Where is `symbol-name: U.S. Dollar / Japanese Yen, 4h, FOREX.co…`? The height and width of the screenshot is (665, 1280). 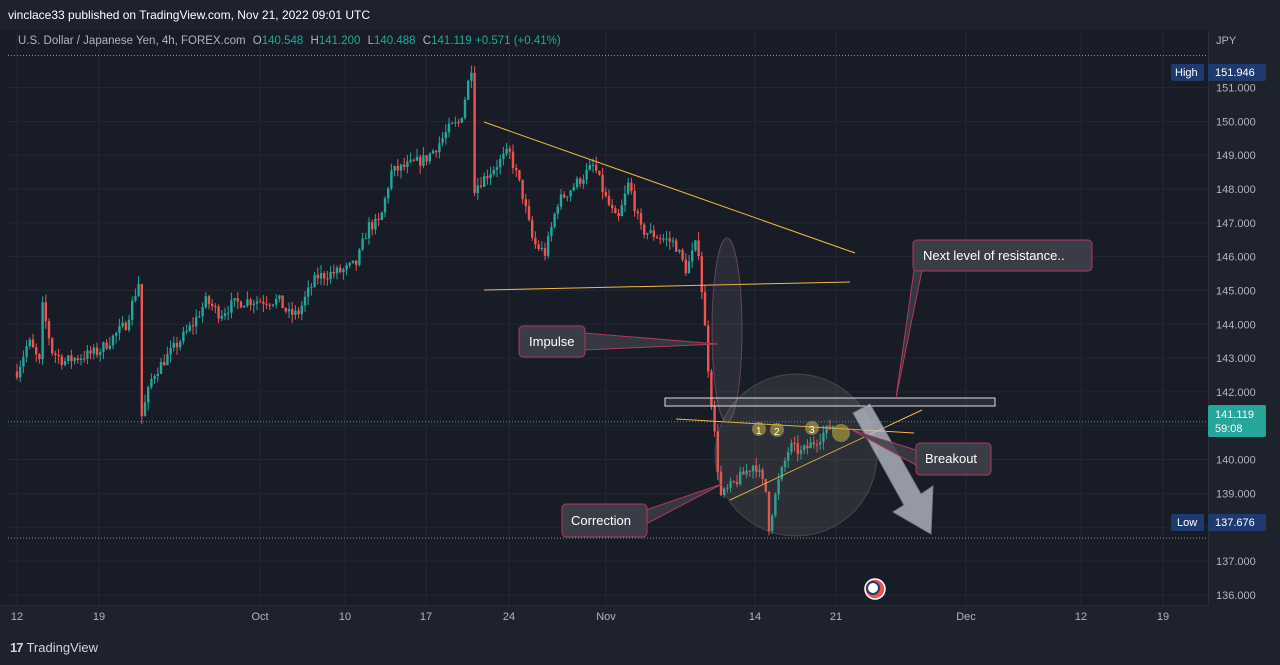
symbol-name: U.S. Dollar / Japanese Yen, 4h, FOREX.co… is located at coordinates (132, 41).